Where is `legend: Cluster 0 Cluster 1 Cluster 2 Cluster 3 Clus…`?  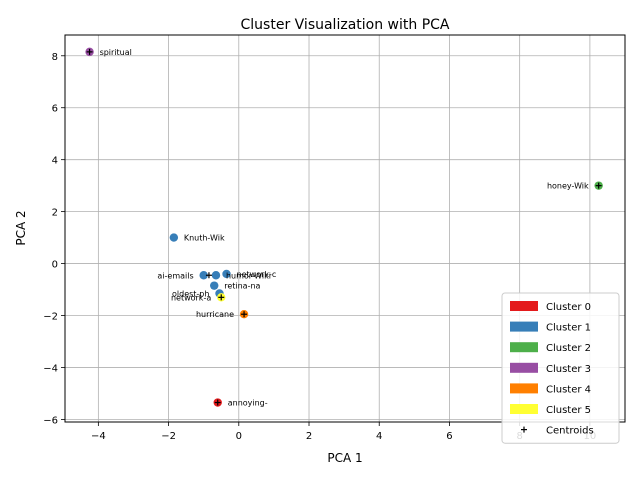
legend: Cluster 0 Cluster 1 Cluster 2 Cluster 3 Clus… is located at coordinates (560, 368).